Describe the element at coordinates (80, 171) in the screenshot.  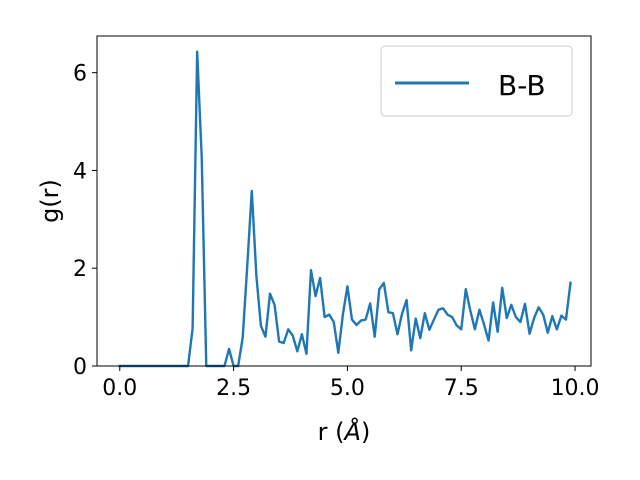
I see `y-tick-label: 4` at that location.